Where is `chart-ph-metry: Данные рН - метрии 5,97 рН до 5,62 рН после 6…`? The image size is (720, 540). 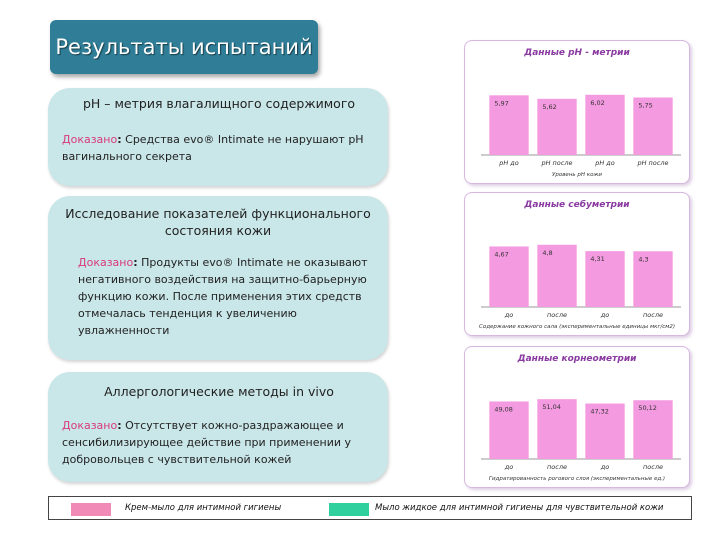
chart-ph-metry: Данные рН - метрии 5,97 рН до 5,62 рН после 6… is located at coordinates (581, 113).